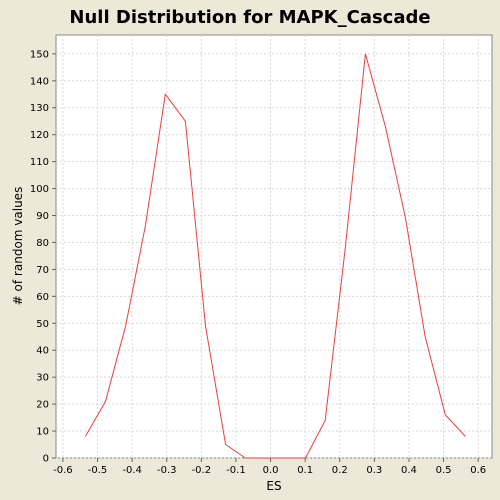  What do you see at coordinates (42, 270) in the screenshot?
I see `y-tick-label: 70` at bounding box center [42, 270].